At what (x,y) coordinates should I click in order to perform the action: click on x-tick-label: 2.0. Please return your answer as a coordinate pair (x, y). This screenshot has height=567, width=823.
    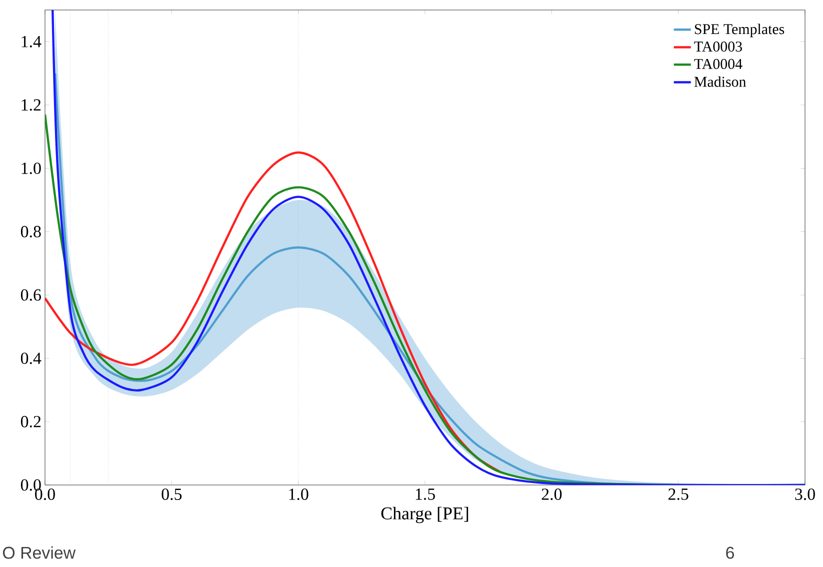
    Looking at the image, I should click on (552, 494).